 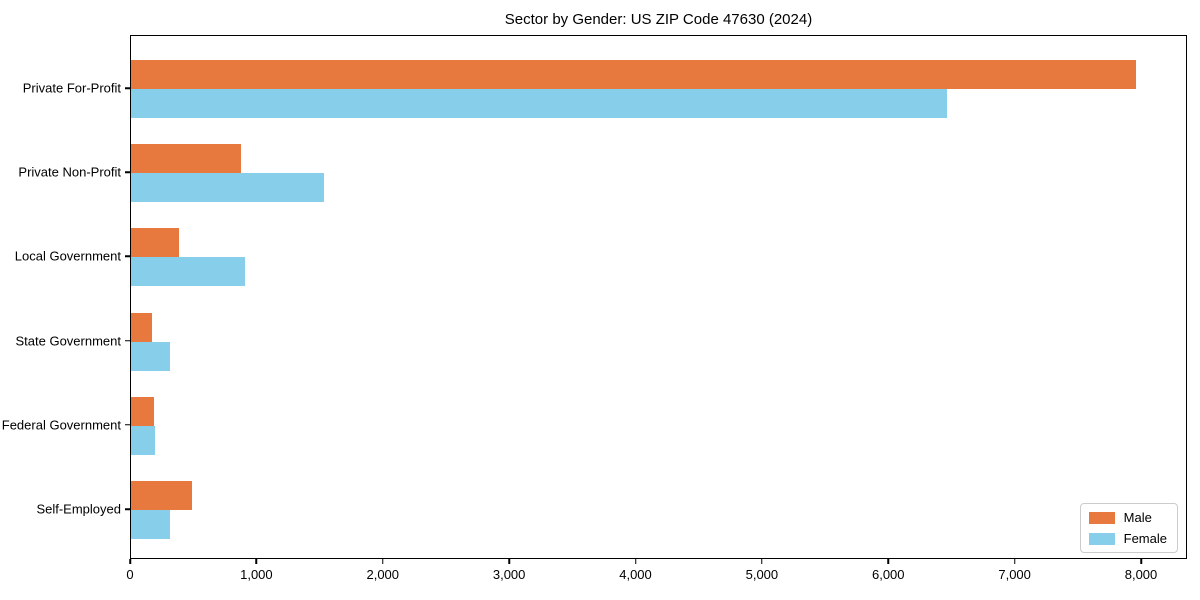 I want to click on bar-female-federal-government, so click(x=143, y=440).